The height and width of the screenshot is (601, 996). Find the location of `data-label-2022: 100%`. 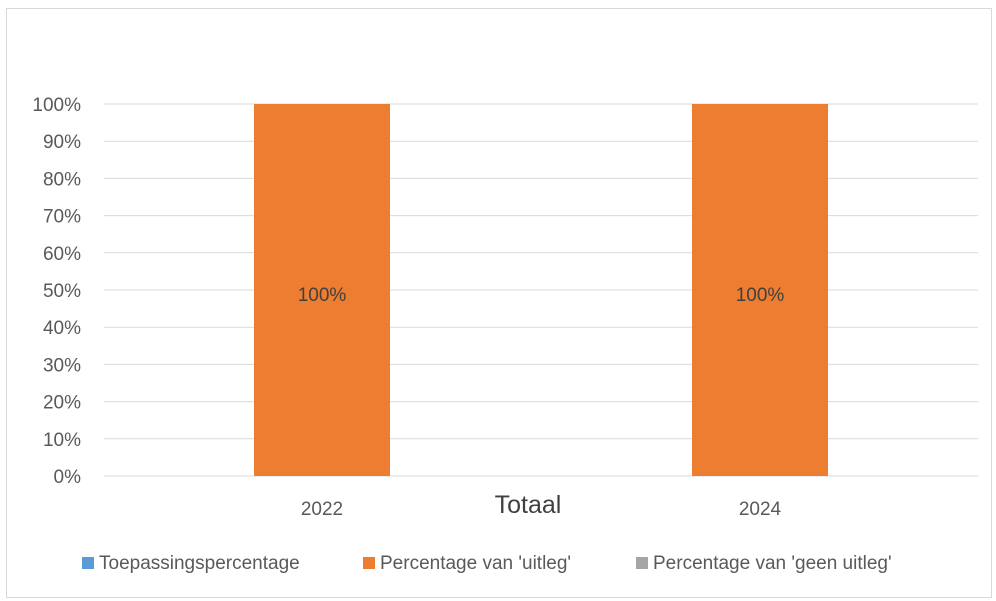

data-label-2022: 100% is located at coordinates (322, 295).